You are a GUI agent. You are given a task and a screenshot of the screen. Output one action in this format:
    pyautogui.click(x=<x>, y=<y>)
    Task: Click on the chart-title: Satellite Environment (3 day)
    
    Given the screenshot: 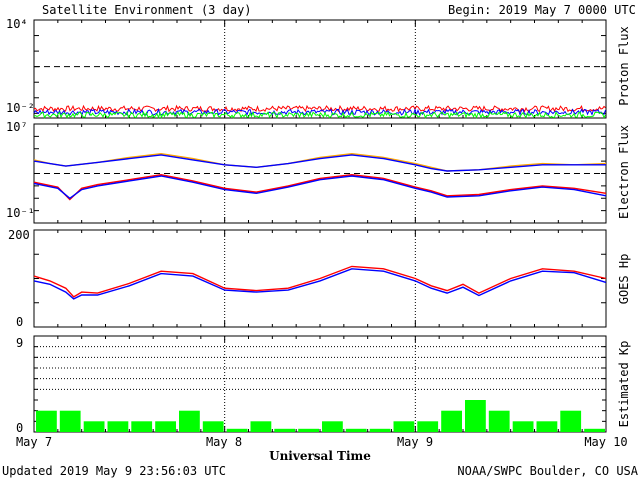 What is the action you would take?
    pyautogui.click(x=147, y=10)
    